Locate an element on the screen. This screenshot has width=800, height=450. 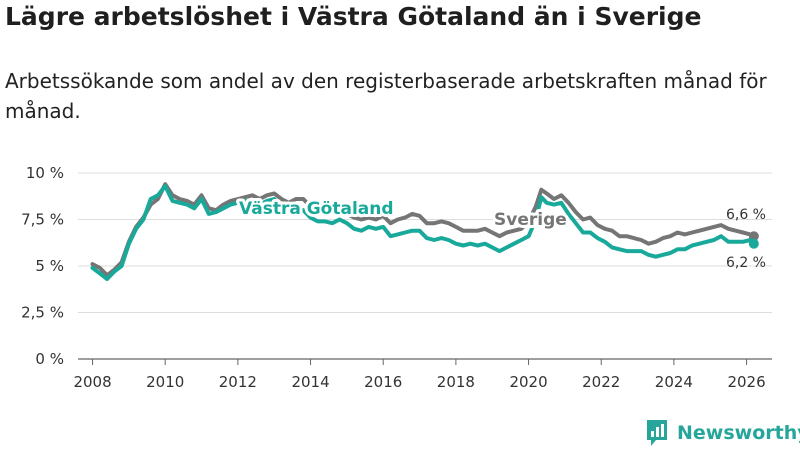
series-label-sverige: Sverige is located at coordinates (530, 220).